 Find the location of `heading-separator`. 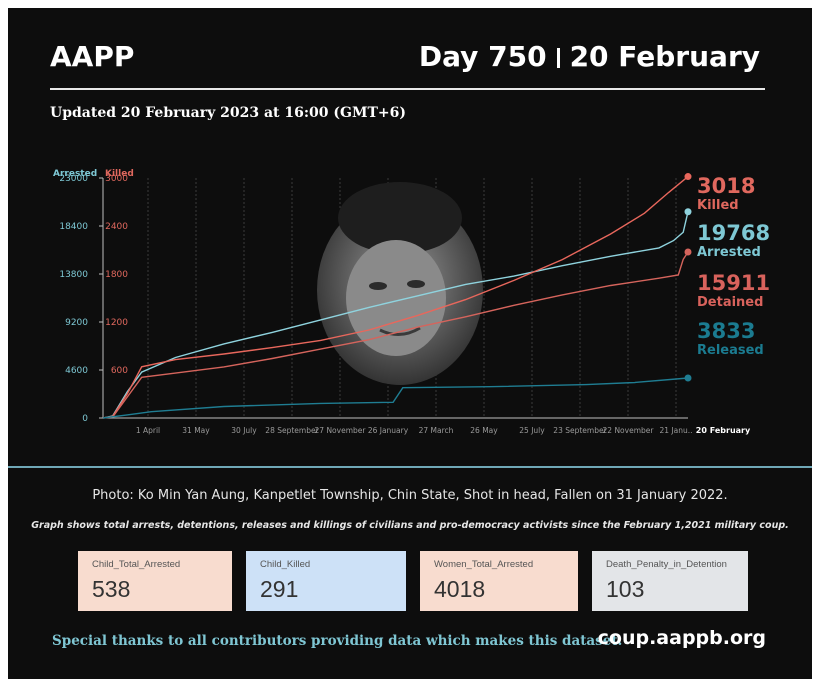

heading-separator is located at coordinates (558, 58).